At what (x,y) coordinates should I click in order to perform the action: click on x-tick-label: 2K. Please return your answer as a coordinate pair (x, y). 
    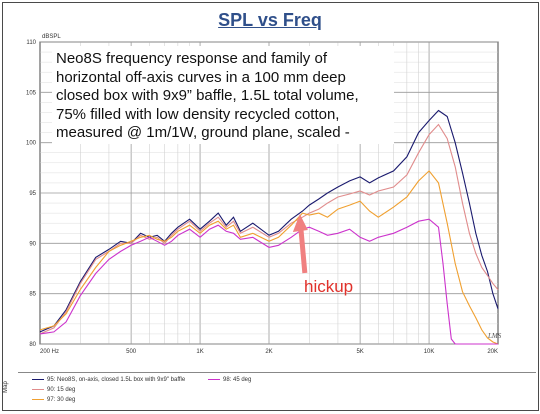
    Looking at the image, I should click on (268, 352).